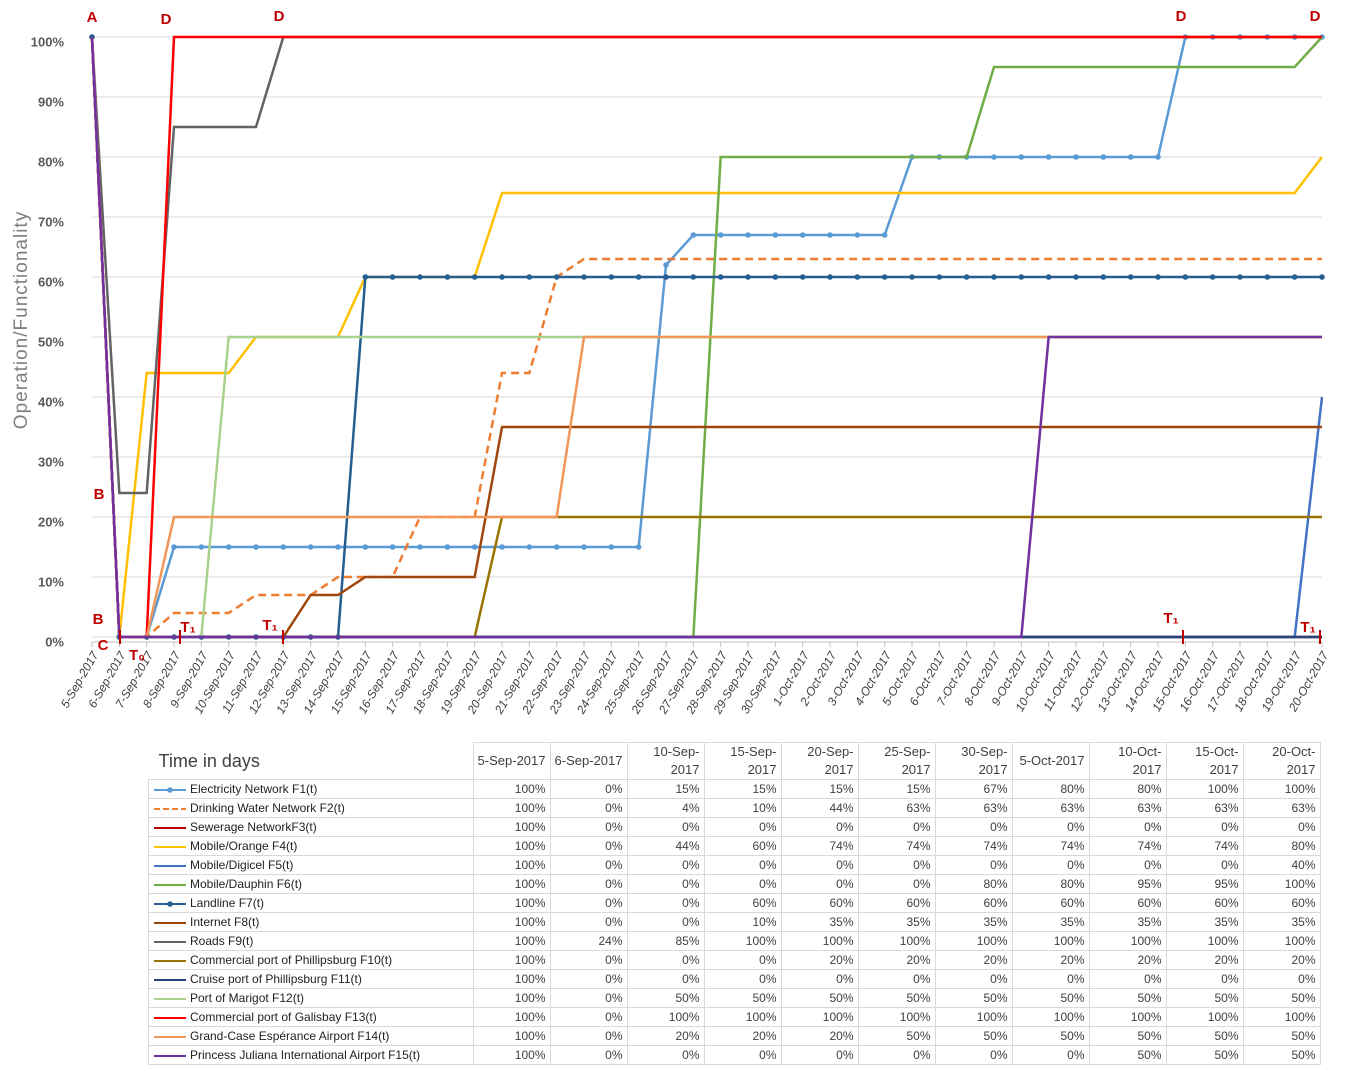 The height and width of the screenshot is (1071, 1350). Describe the element at coordinates (54, 641) in the screenshot. I see `y-tick-label: 0%` at that location.